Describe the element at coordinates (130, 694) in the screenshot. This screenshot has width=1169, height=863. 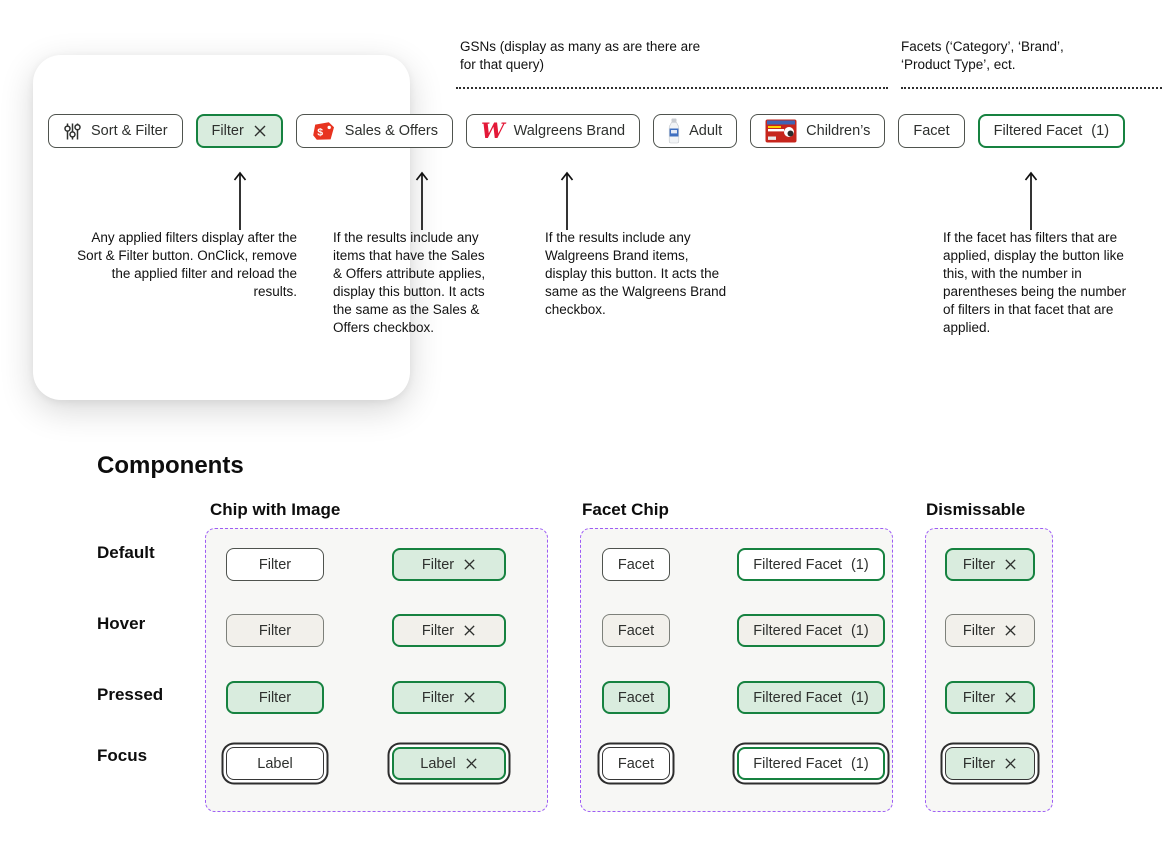
I see `state-label-pressed: Pressed` at that location.